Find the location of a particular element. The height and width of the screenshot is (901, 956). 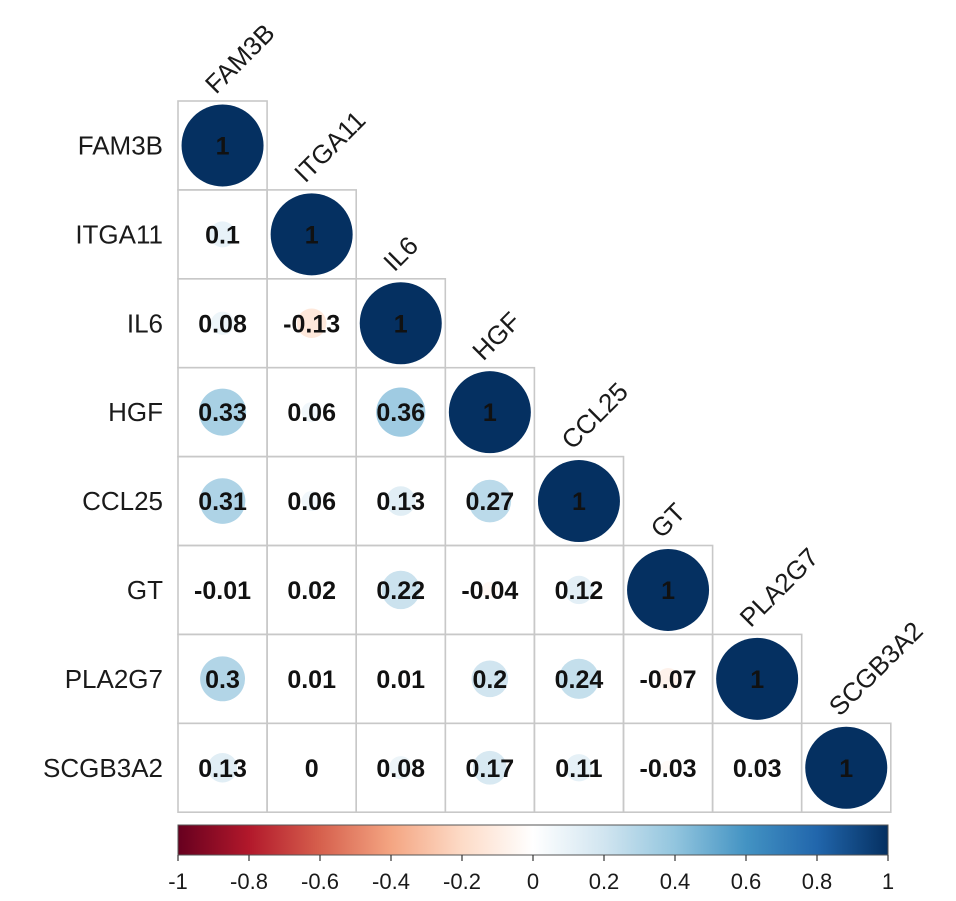

colorbar-tick-label: 0.2 is located at coordinates (604, 881).